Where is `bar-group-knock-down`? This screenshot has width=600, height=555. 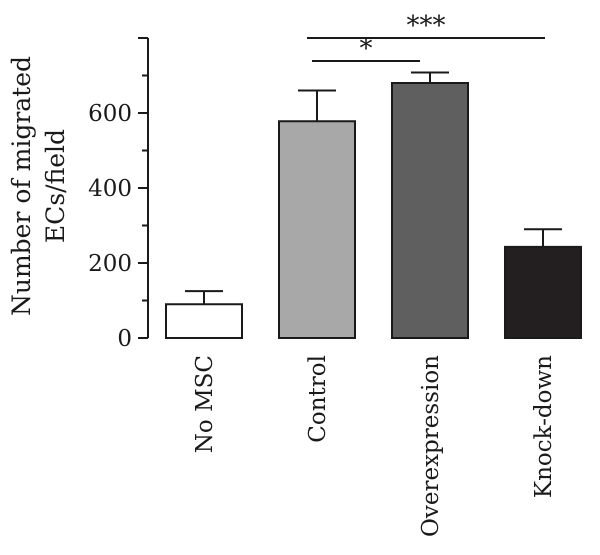 bar-group-knock-down is located at coordinates (543, 283).